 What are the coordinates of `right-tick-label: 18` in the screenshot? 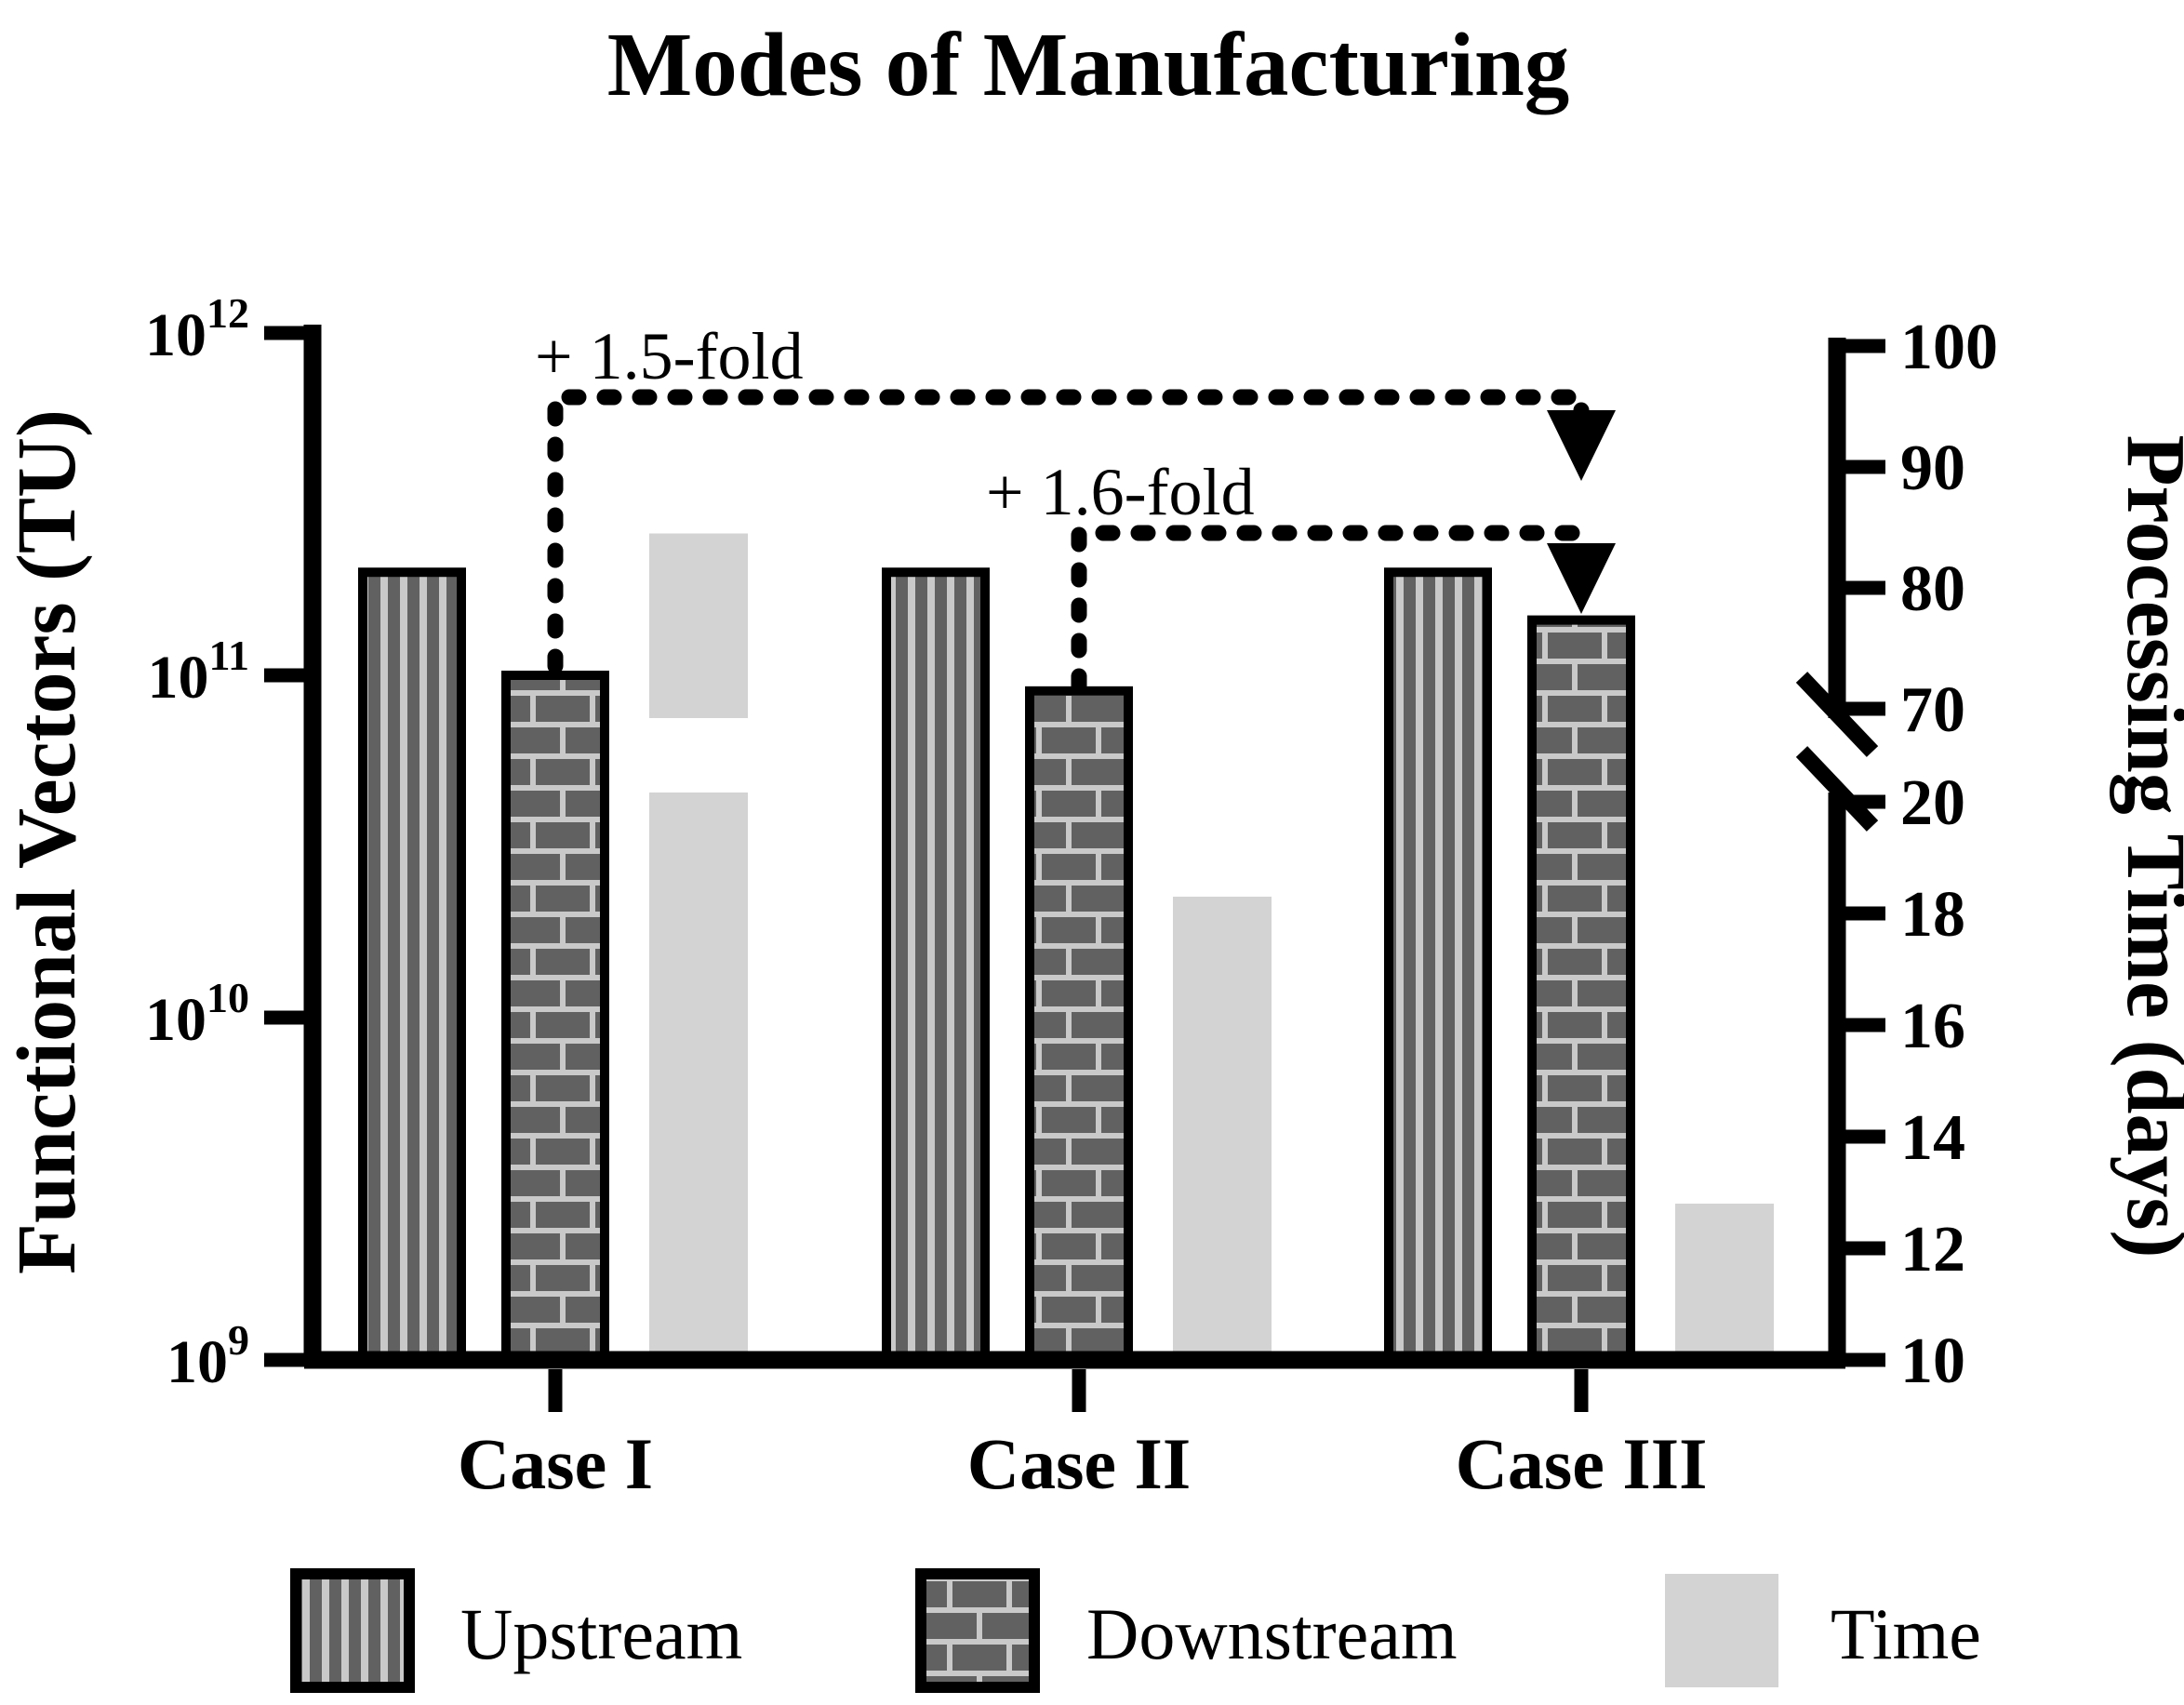 It's located at (1932, 915).